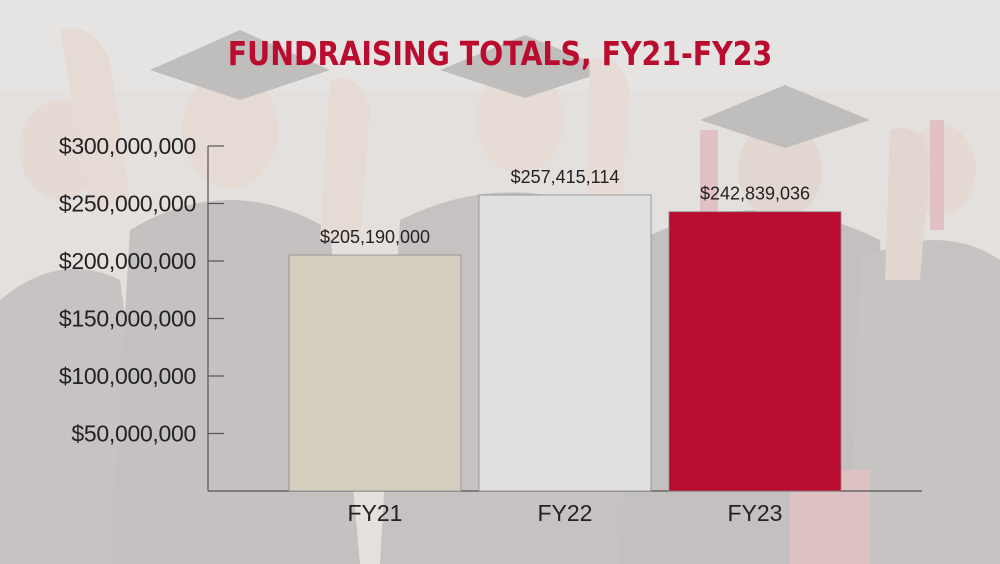 Image resolution: width=1000 pixels, height=564 pixels. Describe the element at coordinates (755, 351) in the screenshot. I see `bar-fy23` at that location.